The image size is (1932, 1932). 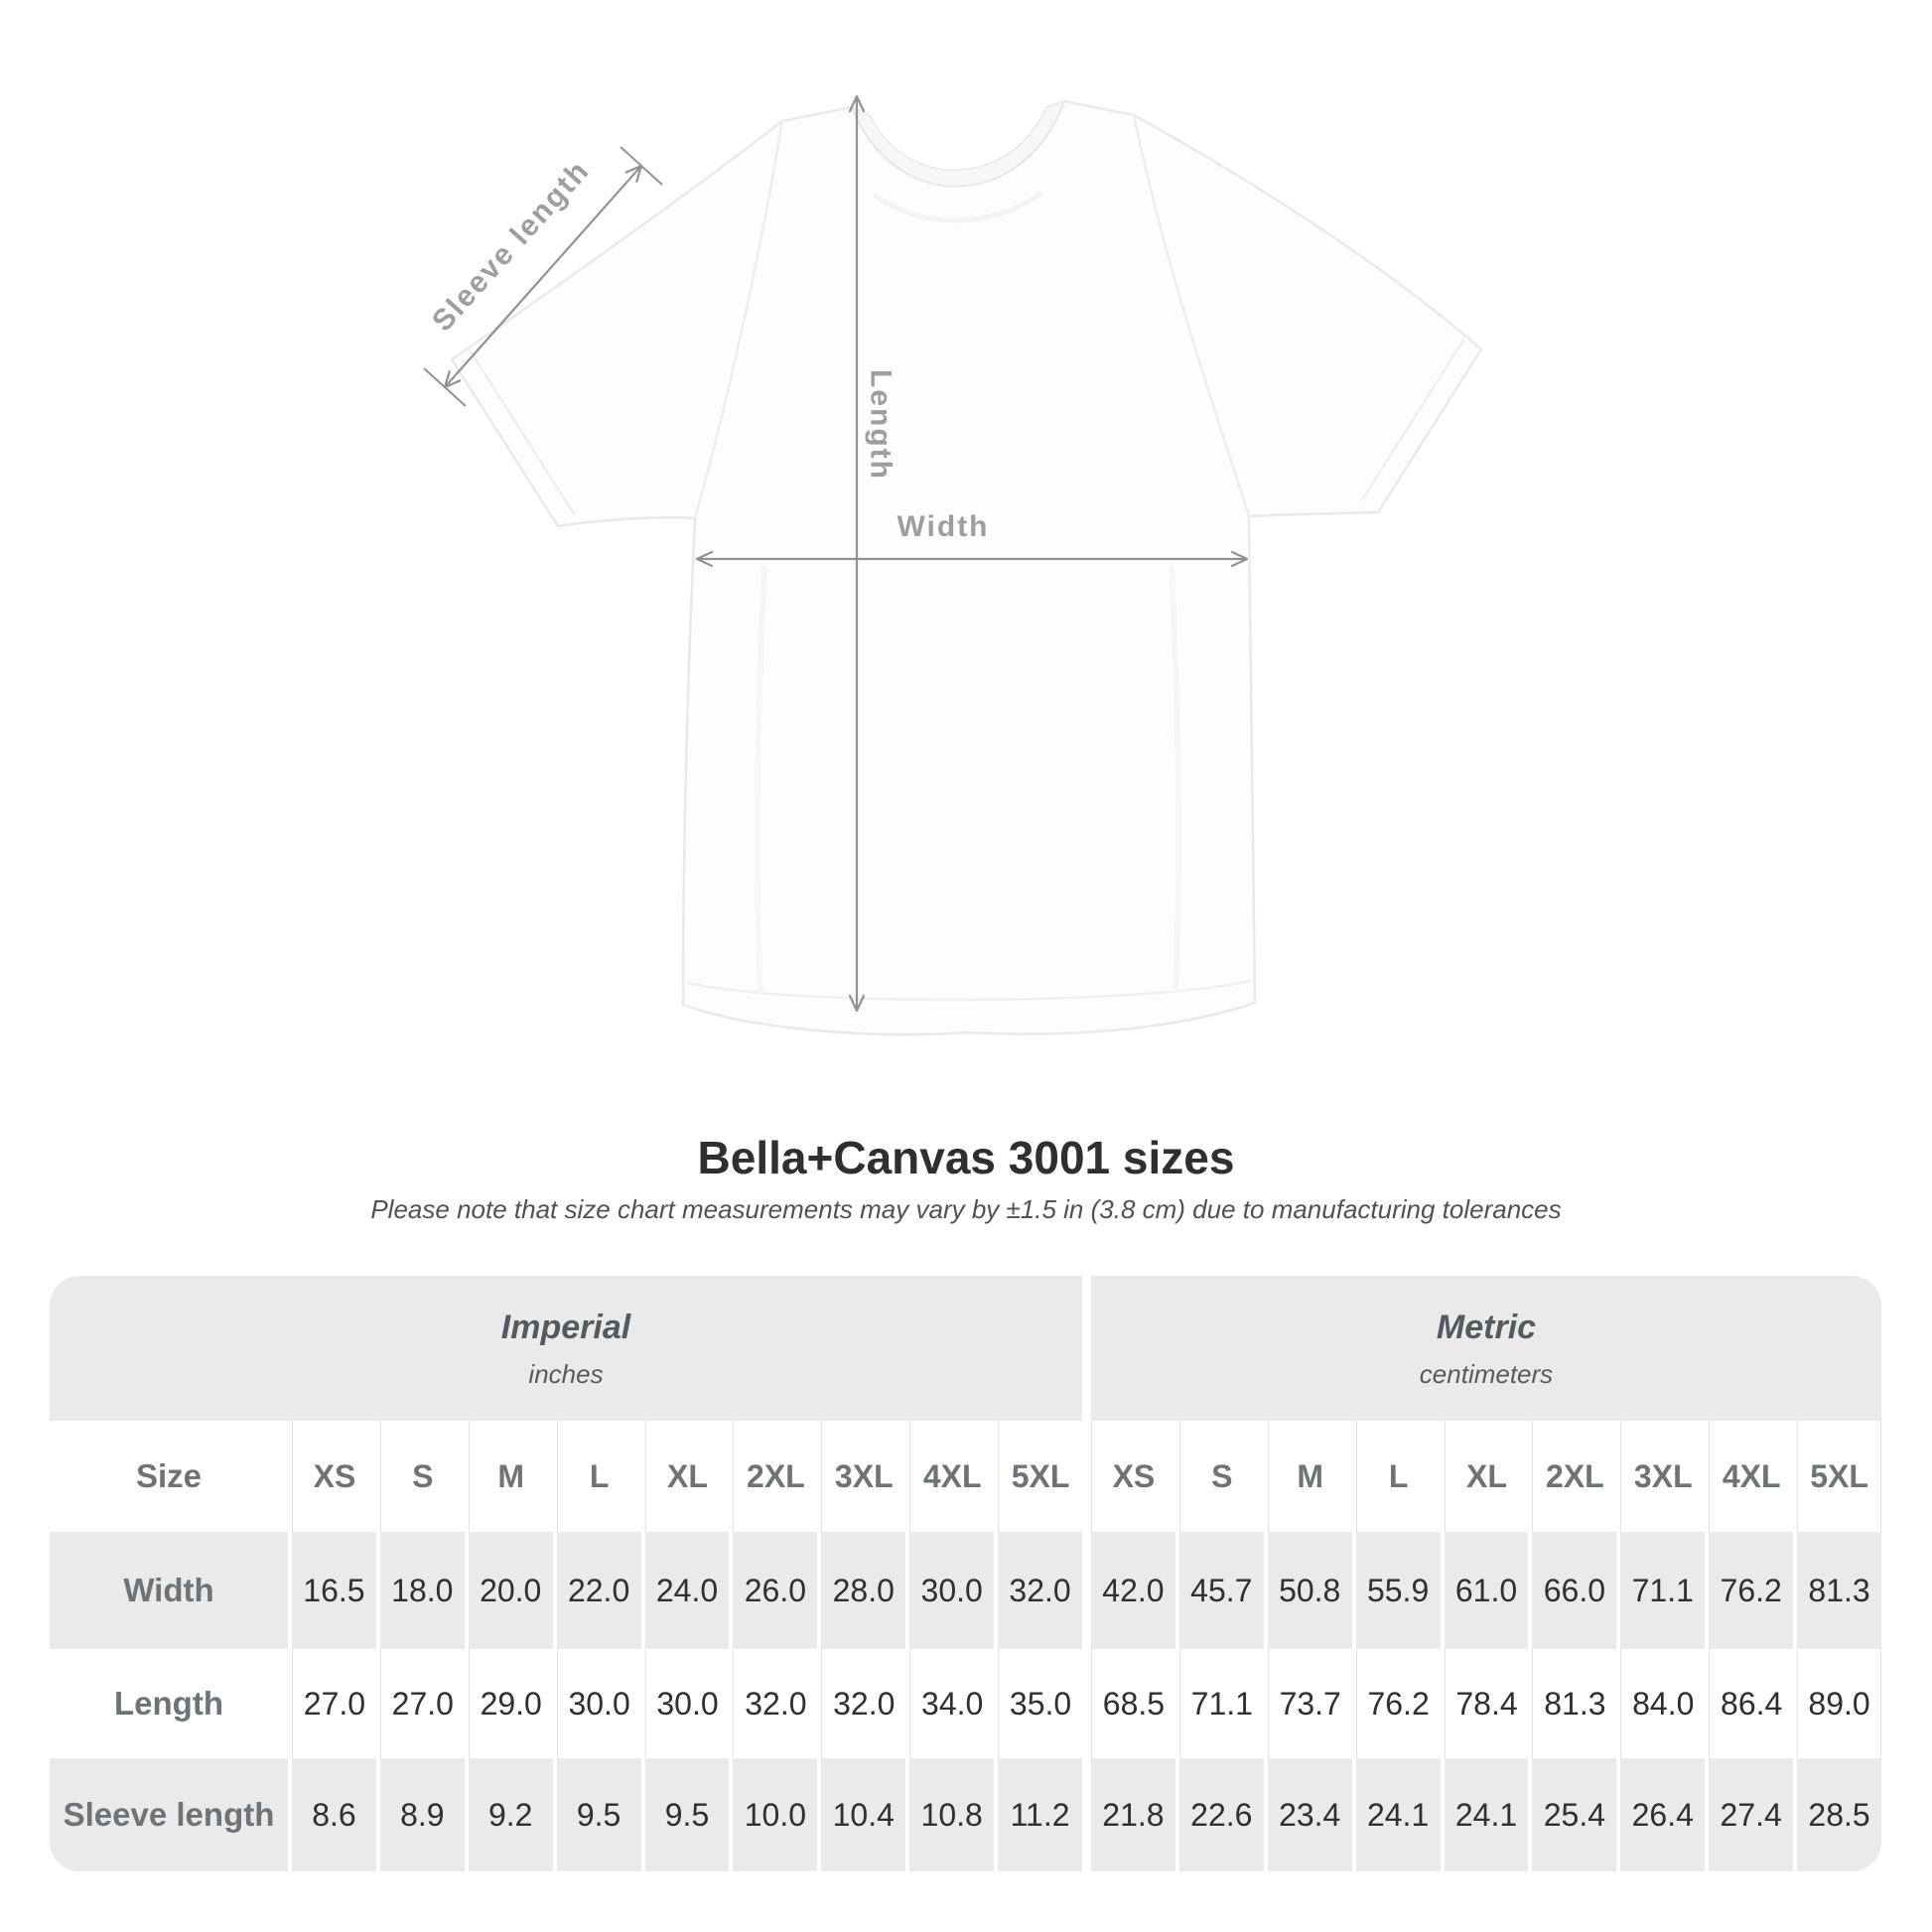 What do you see at coordinates (776, 1815) in the screenshot?
I see `table-cell: 10.0` at bounding box center [776, 1815].